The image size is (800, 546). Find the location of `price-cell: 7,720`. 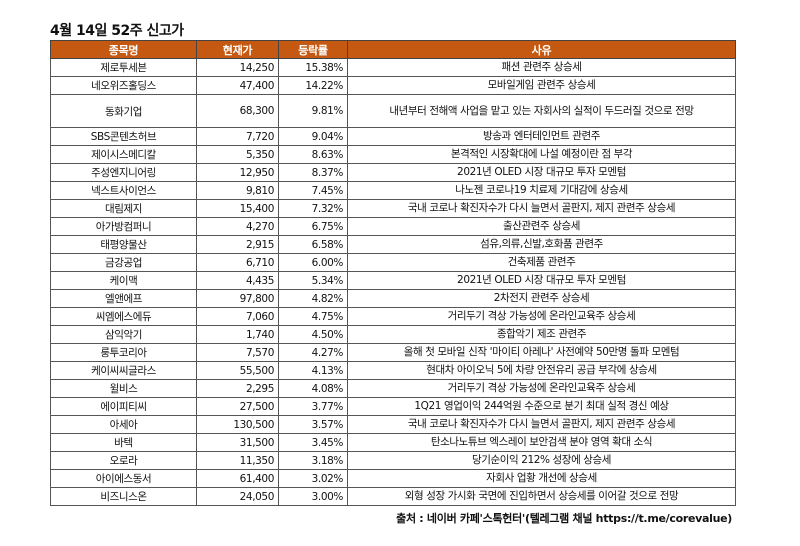

price-cell: 7,720 is located at coordinates (237, 136).